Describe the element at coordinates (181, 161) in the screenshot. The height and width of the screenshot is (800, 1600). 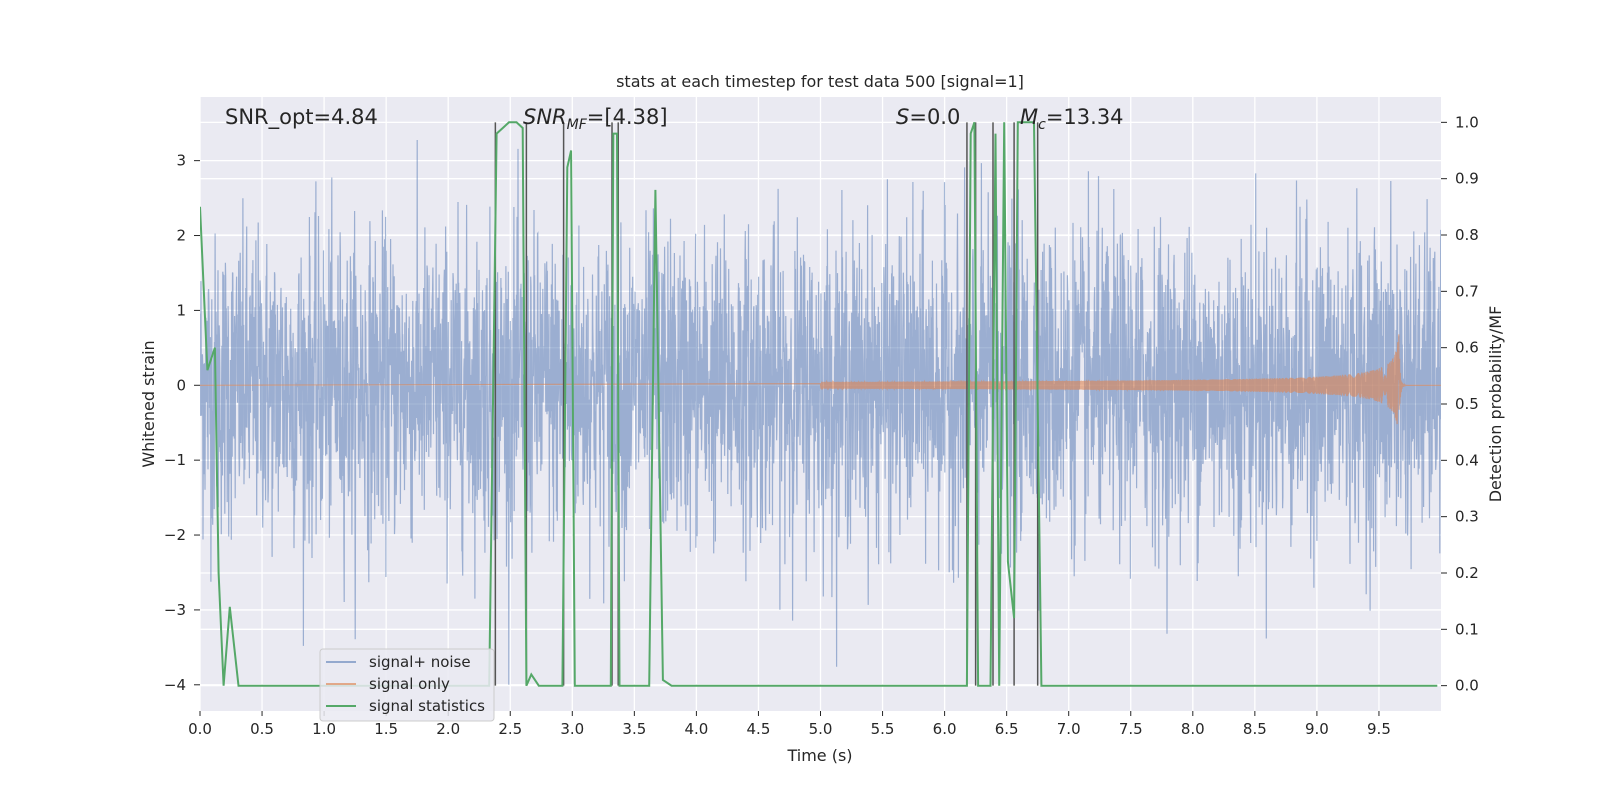
I see `y-left-tick-label-0: 3` at that location.